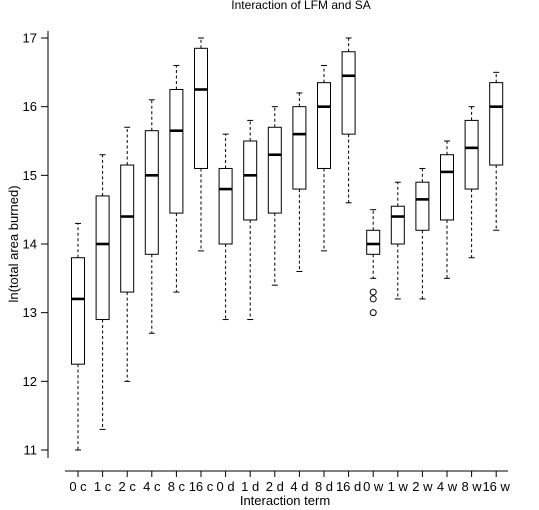 This screenshot has width=539, height=510. Describe the element at coordinates (30, 175) in the screenshot. I see `y-tick-label: 15` at that location.